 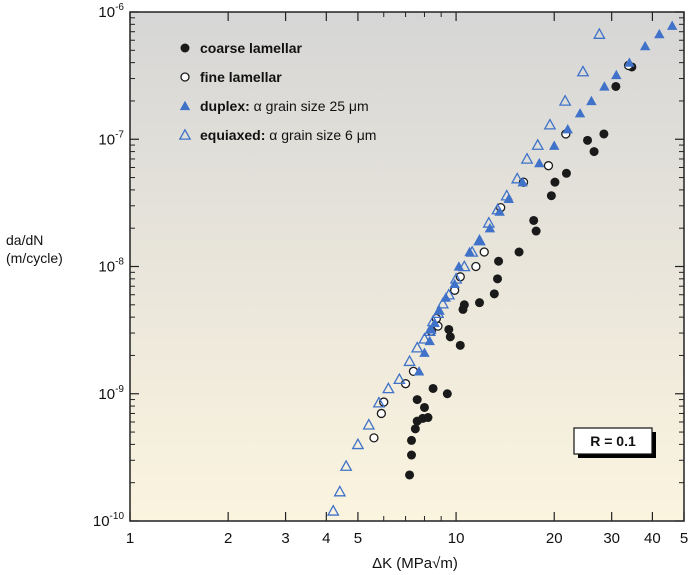 I want to click on y-tick-label: 10⁻⁶, so click(x=111, y=11).